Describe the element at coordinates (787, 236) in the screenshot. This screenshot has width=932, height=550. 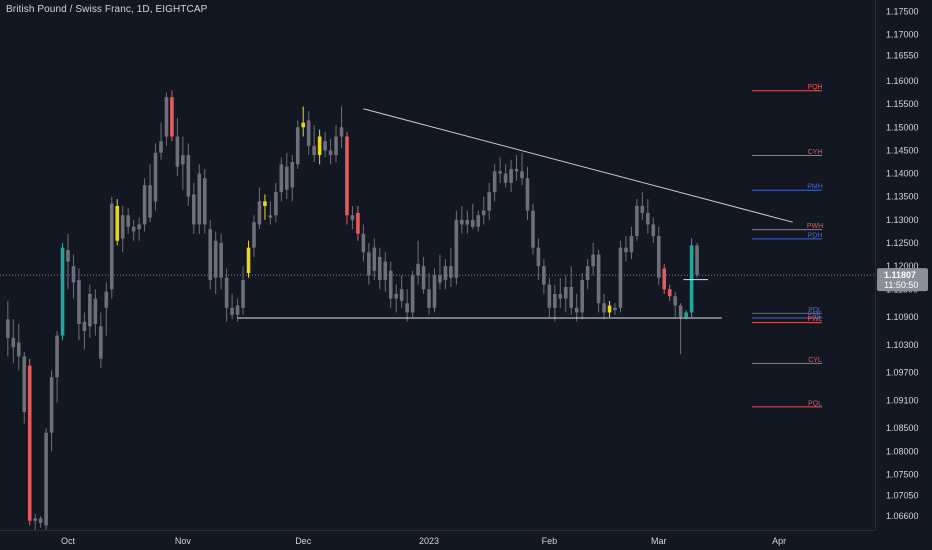
I see `level-pdh: PDH` at that location.